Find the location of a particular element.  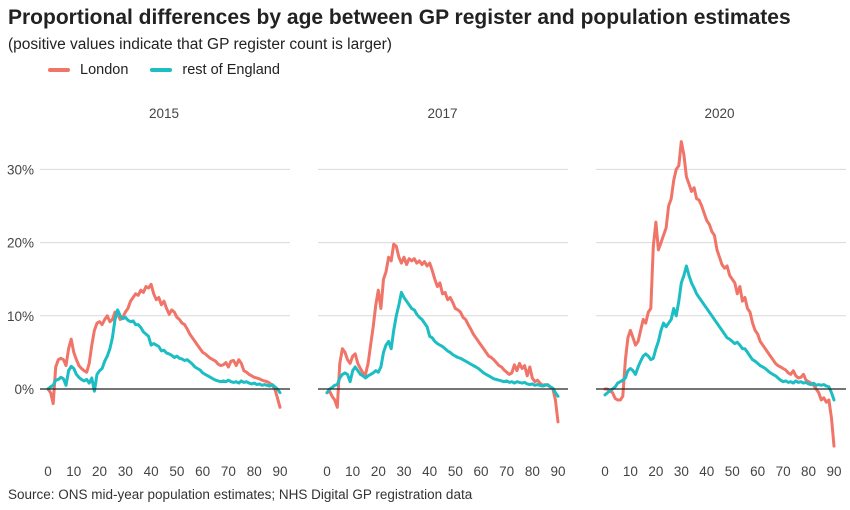

series-line-rest-of-england-2020 is located at coordinates (719, 333).